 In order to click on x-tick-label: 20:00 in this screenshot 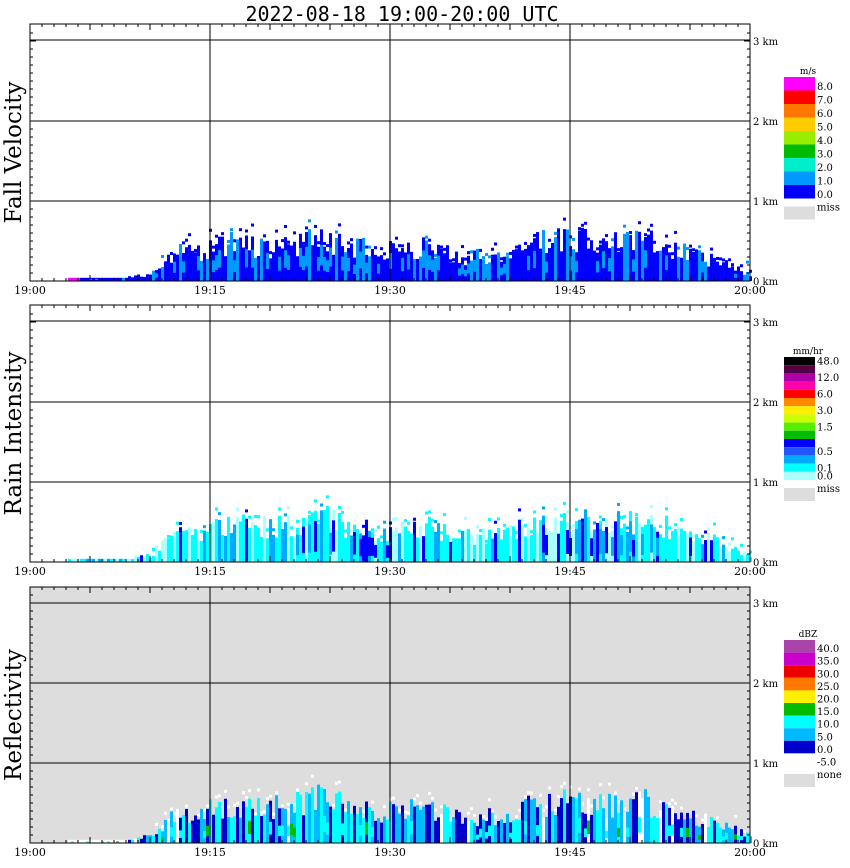, I will do `click(750, 852)`.